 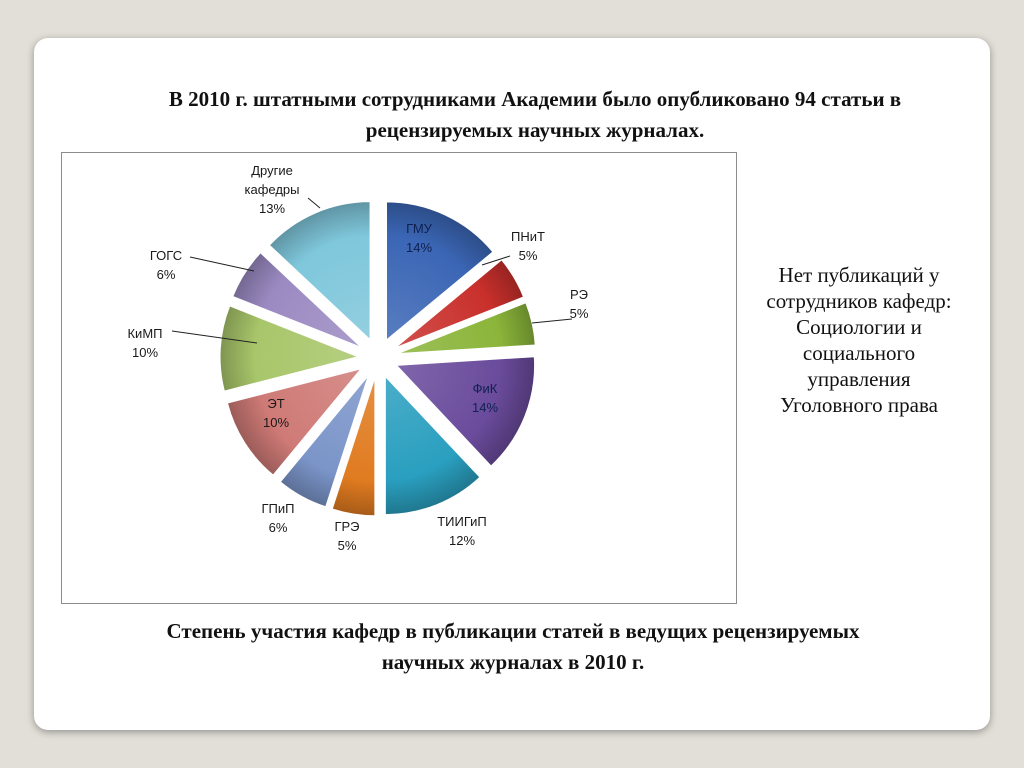 I want to click on slice-percent-8: 10%, so click(x=276, y=422).